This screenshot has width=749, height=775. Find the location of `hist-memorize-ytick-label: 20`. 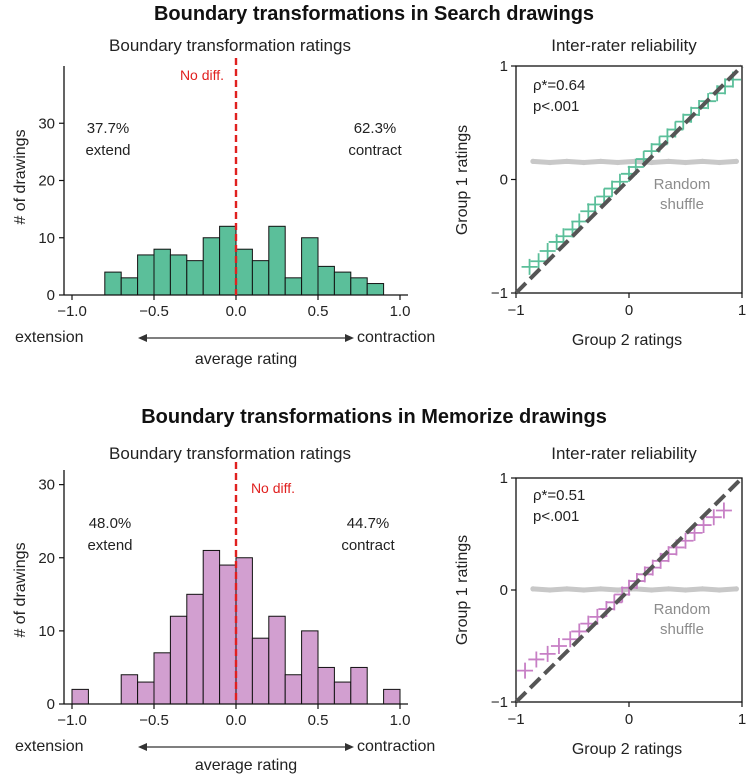

hist-memorize-ytick-label: 20 is located at coordinates (46, 558).